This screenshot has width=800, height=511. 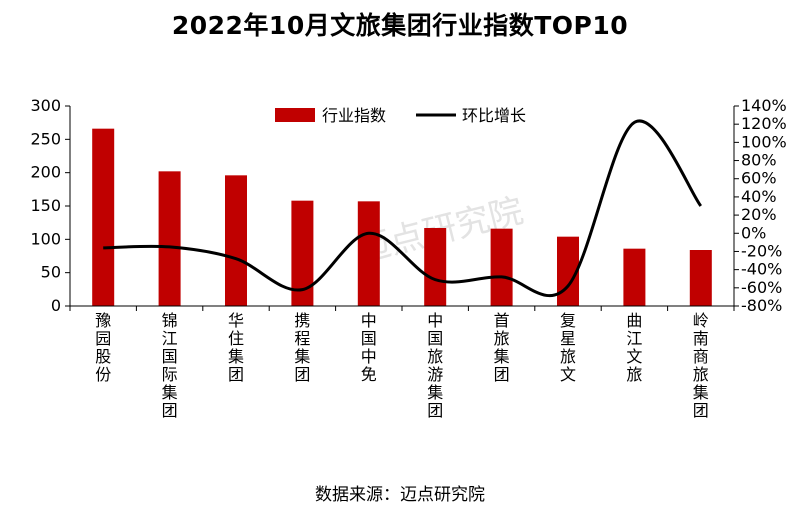 What do you see at coordinates (170, 365) in the screenshot?
I see `category-label-1: 锦江国际集团` at bounding box center [170, 365].